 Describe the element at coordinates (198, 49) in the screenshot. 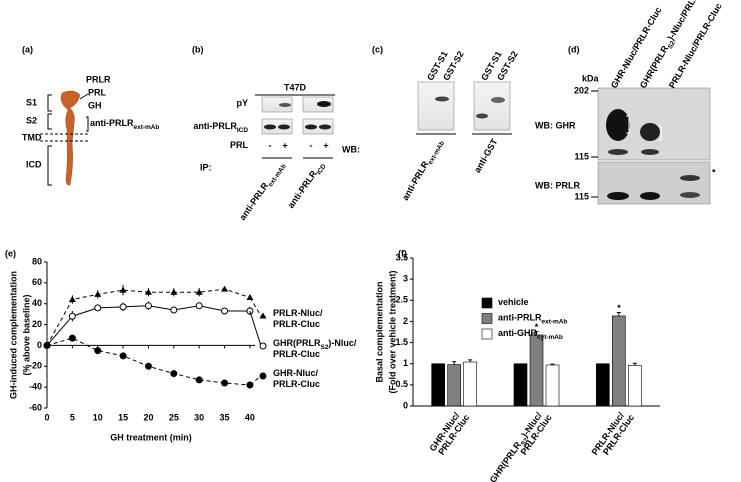

I see `panel-label: (b)` at that location.